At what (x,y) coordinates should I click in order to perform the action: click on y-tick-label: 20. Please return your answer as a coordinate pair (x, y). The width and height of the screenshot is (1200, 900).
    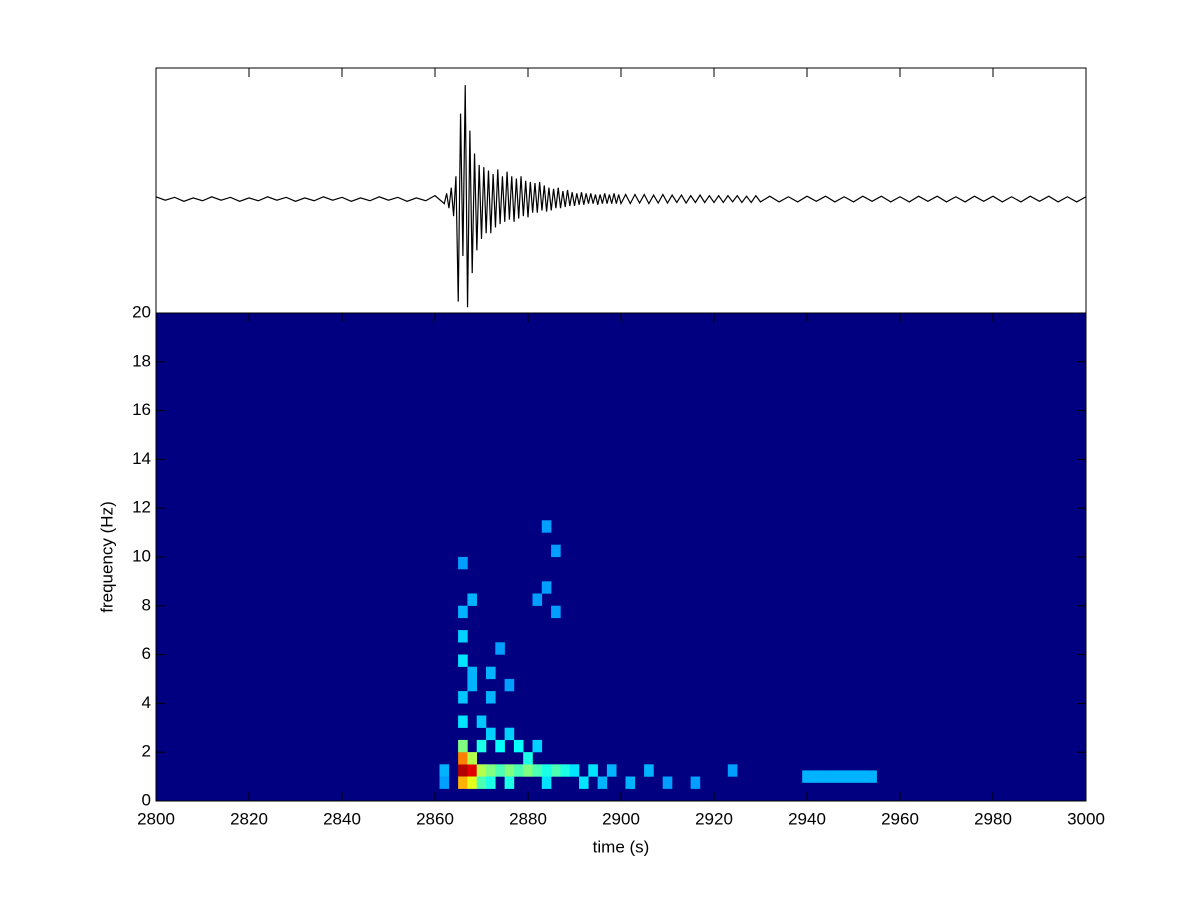
    Looking at the image, I should click on (141, 311).